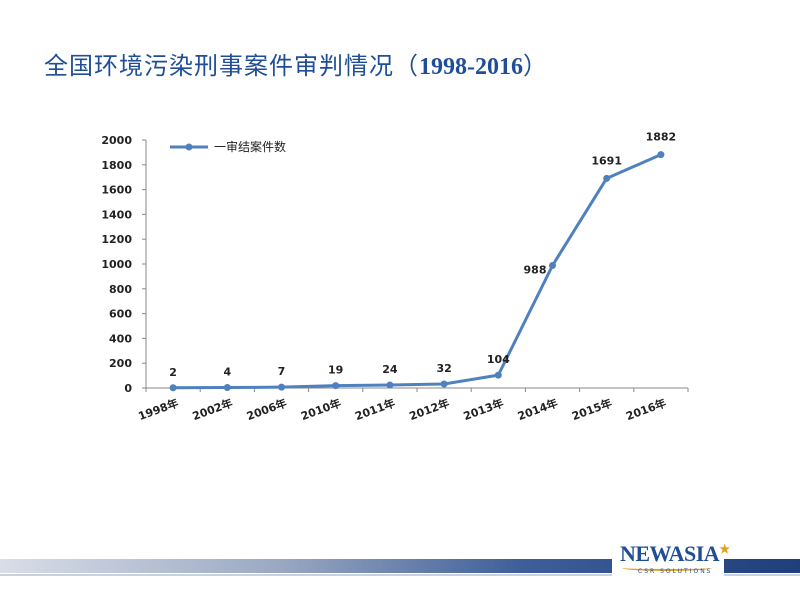  Describe the element at coordinates (158, 409) in the screenshot. I see `x-tick-label: 1998年` at that location.